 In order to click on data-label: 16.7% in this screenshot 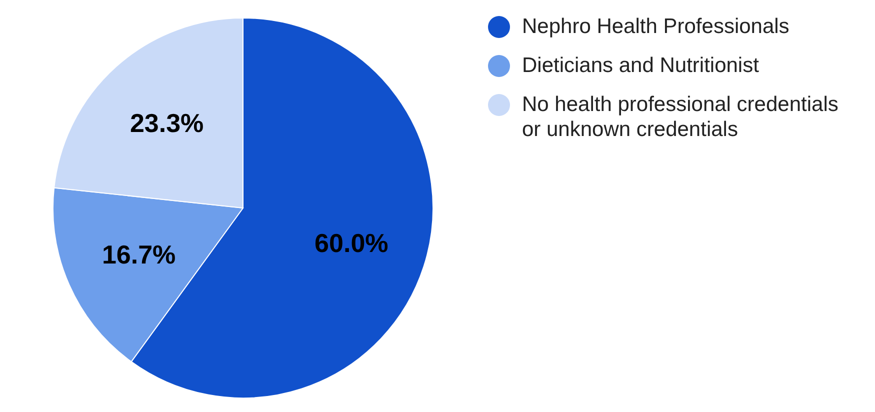, I will do `click(139, 254)`.